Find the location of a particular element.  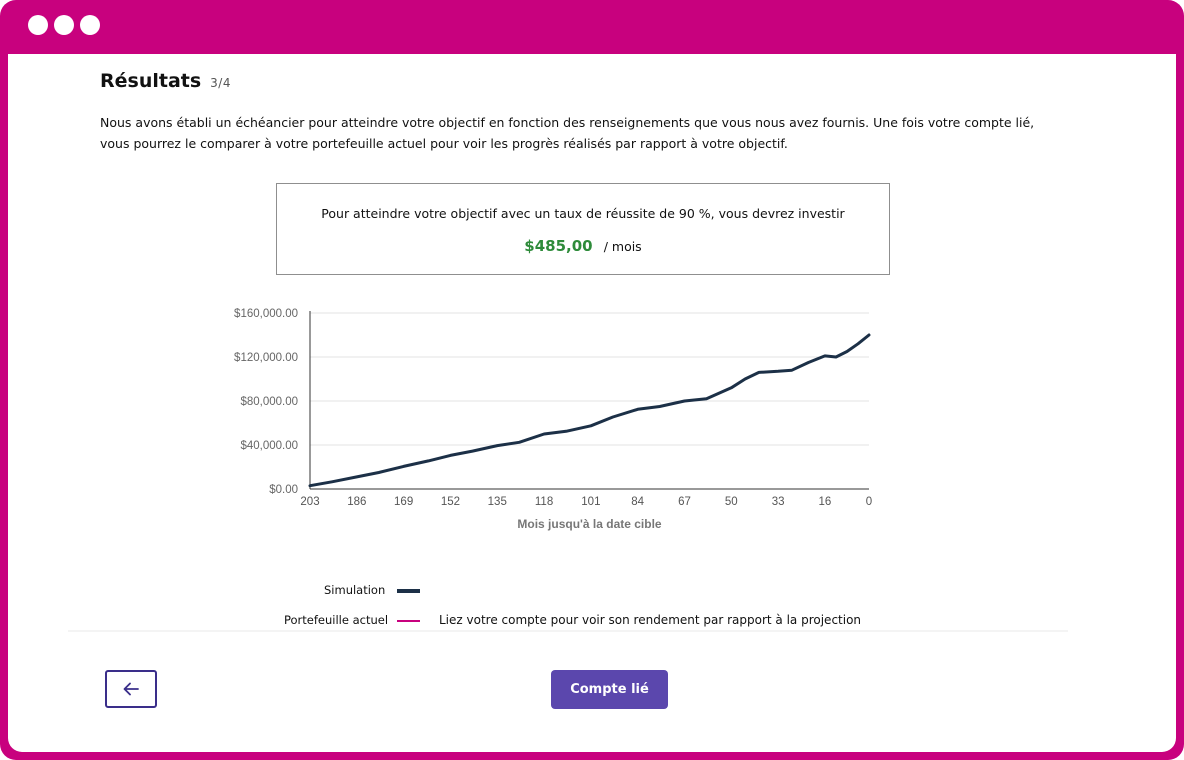

y-tick-label: $0.00 is located at coordinates (283, 490).